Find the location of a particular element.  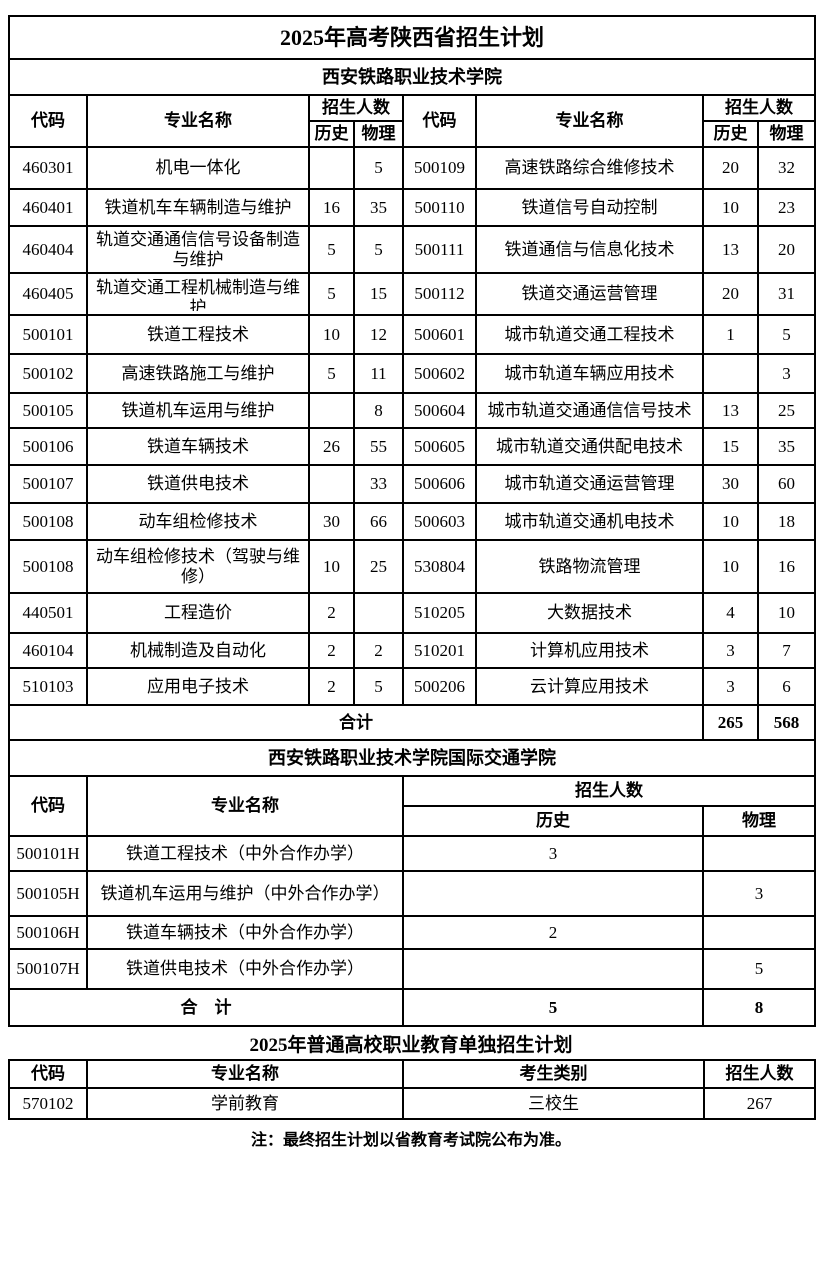

cell-major: 大数据技术 is located at coordinates (589, 613).